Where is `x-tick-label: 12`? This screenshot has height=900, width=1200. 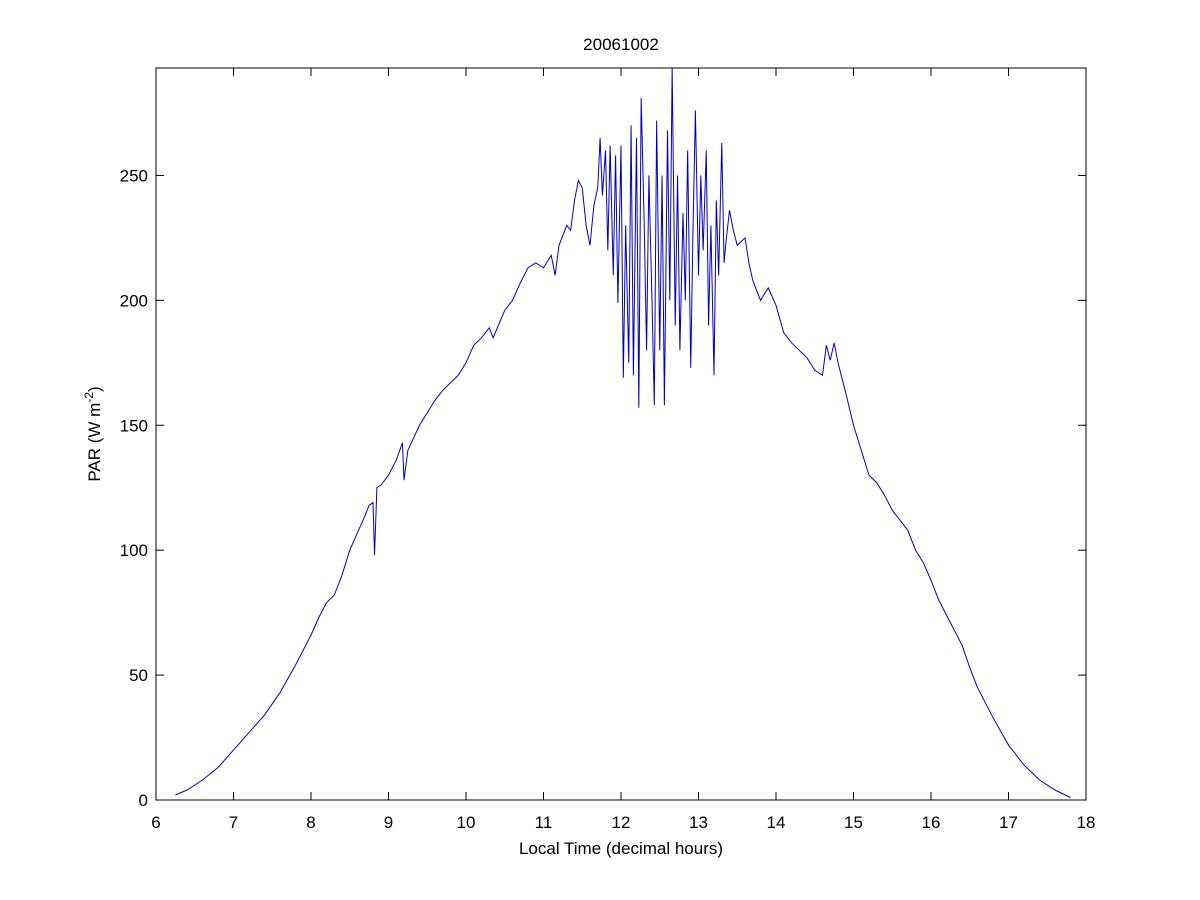
x-tick-label: 12 is located at coordinates (621, 822).